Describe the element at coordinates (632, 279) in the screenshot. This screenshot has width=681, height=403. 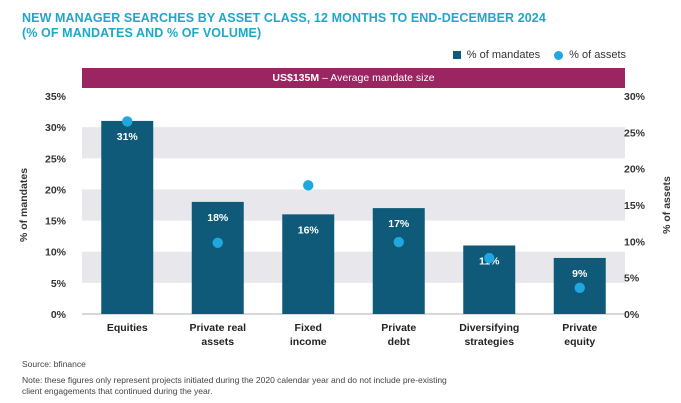
I see `y2-tick-label: 5%` at that location.